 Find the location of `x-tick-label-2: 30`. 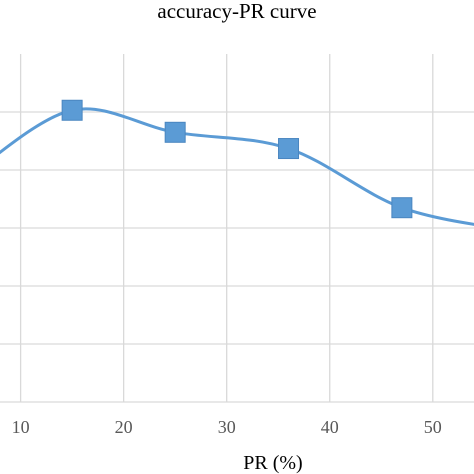

x-tick-label-2: 30 is located at coordinates (227, 427).